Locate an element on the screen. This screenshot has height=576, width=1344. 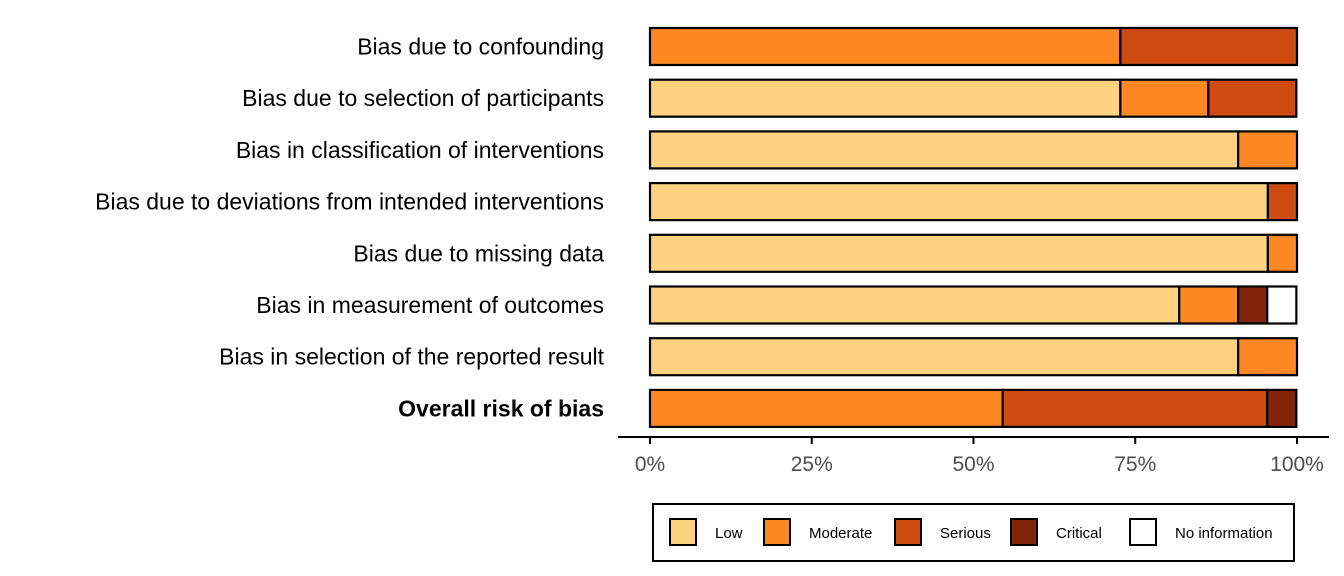
x-tick-label: 50% is located at coordinates (973, 464).